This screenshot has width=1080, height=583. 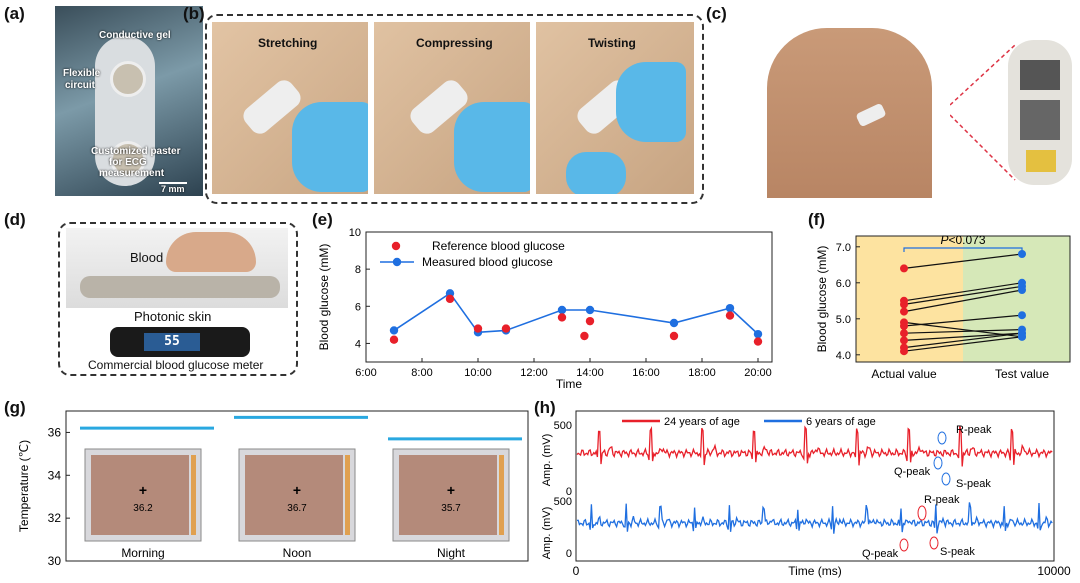 I want to click on y-tick-top-0: 0, so click(x=569, y=492).